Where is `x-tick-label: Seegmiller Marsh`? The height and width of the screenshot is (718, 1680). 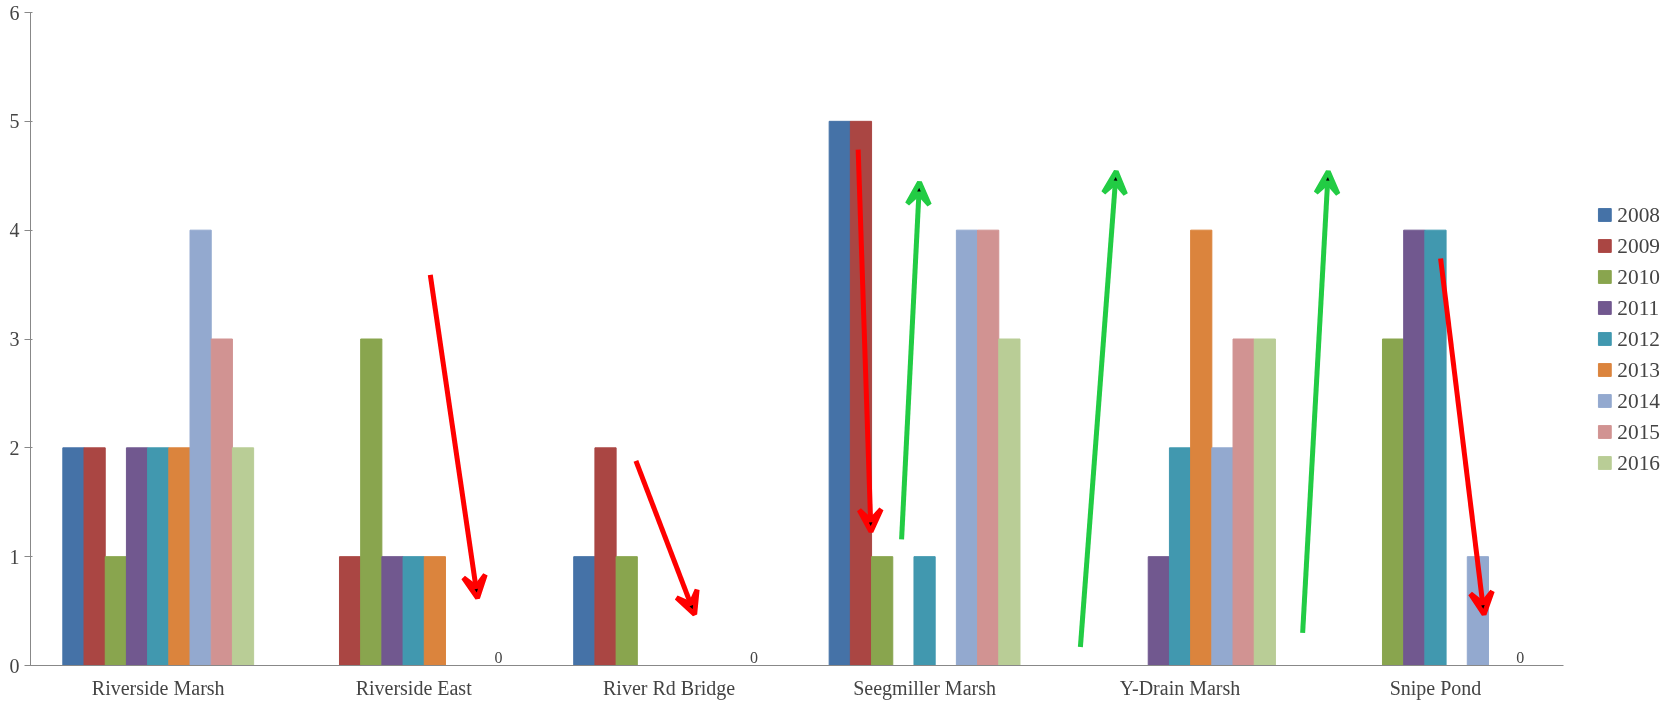 x-tick-label: Seegmiller Marsh is located at coordinates (924, 688).